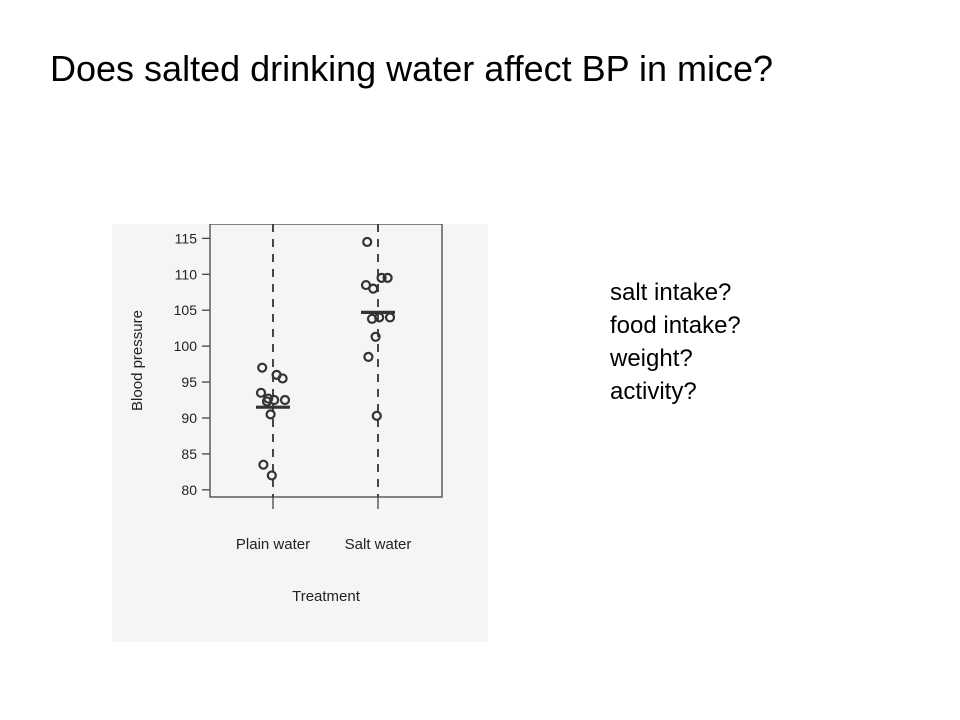 The width and height of the screenshot is (960, 720). What do you see at coordinates (675, 325) in the screenshot?
I see `question-item: food intake?` at bounding box center [675, 325].